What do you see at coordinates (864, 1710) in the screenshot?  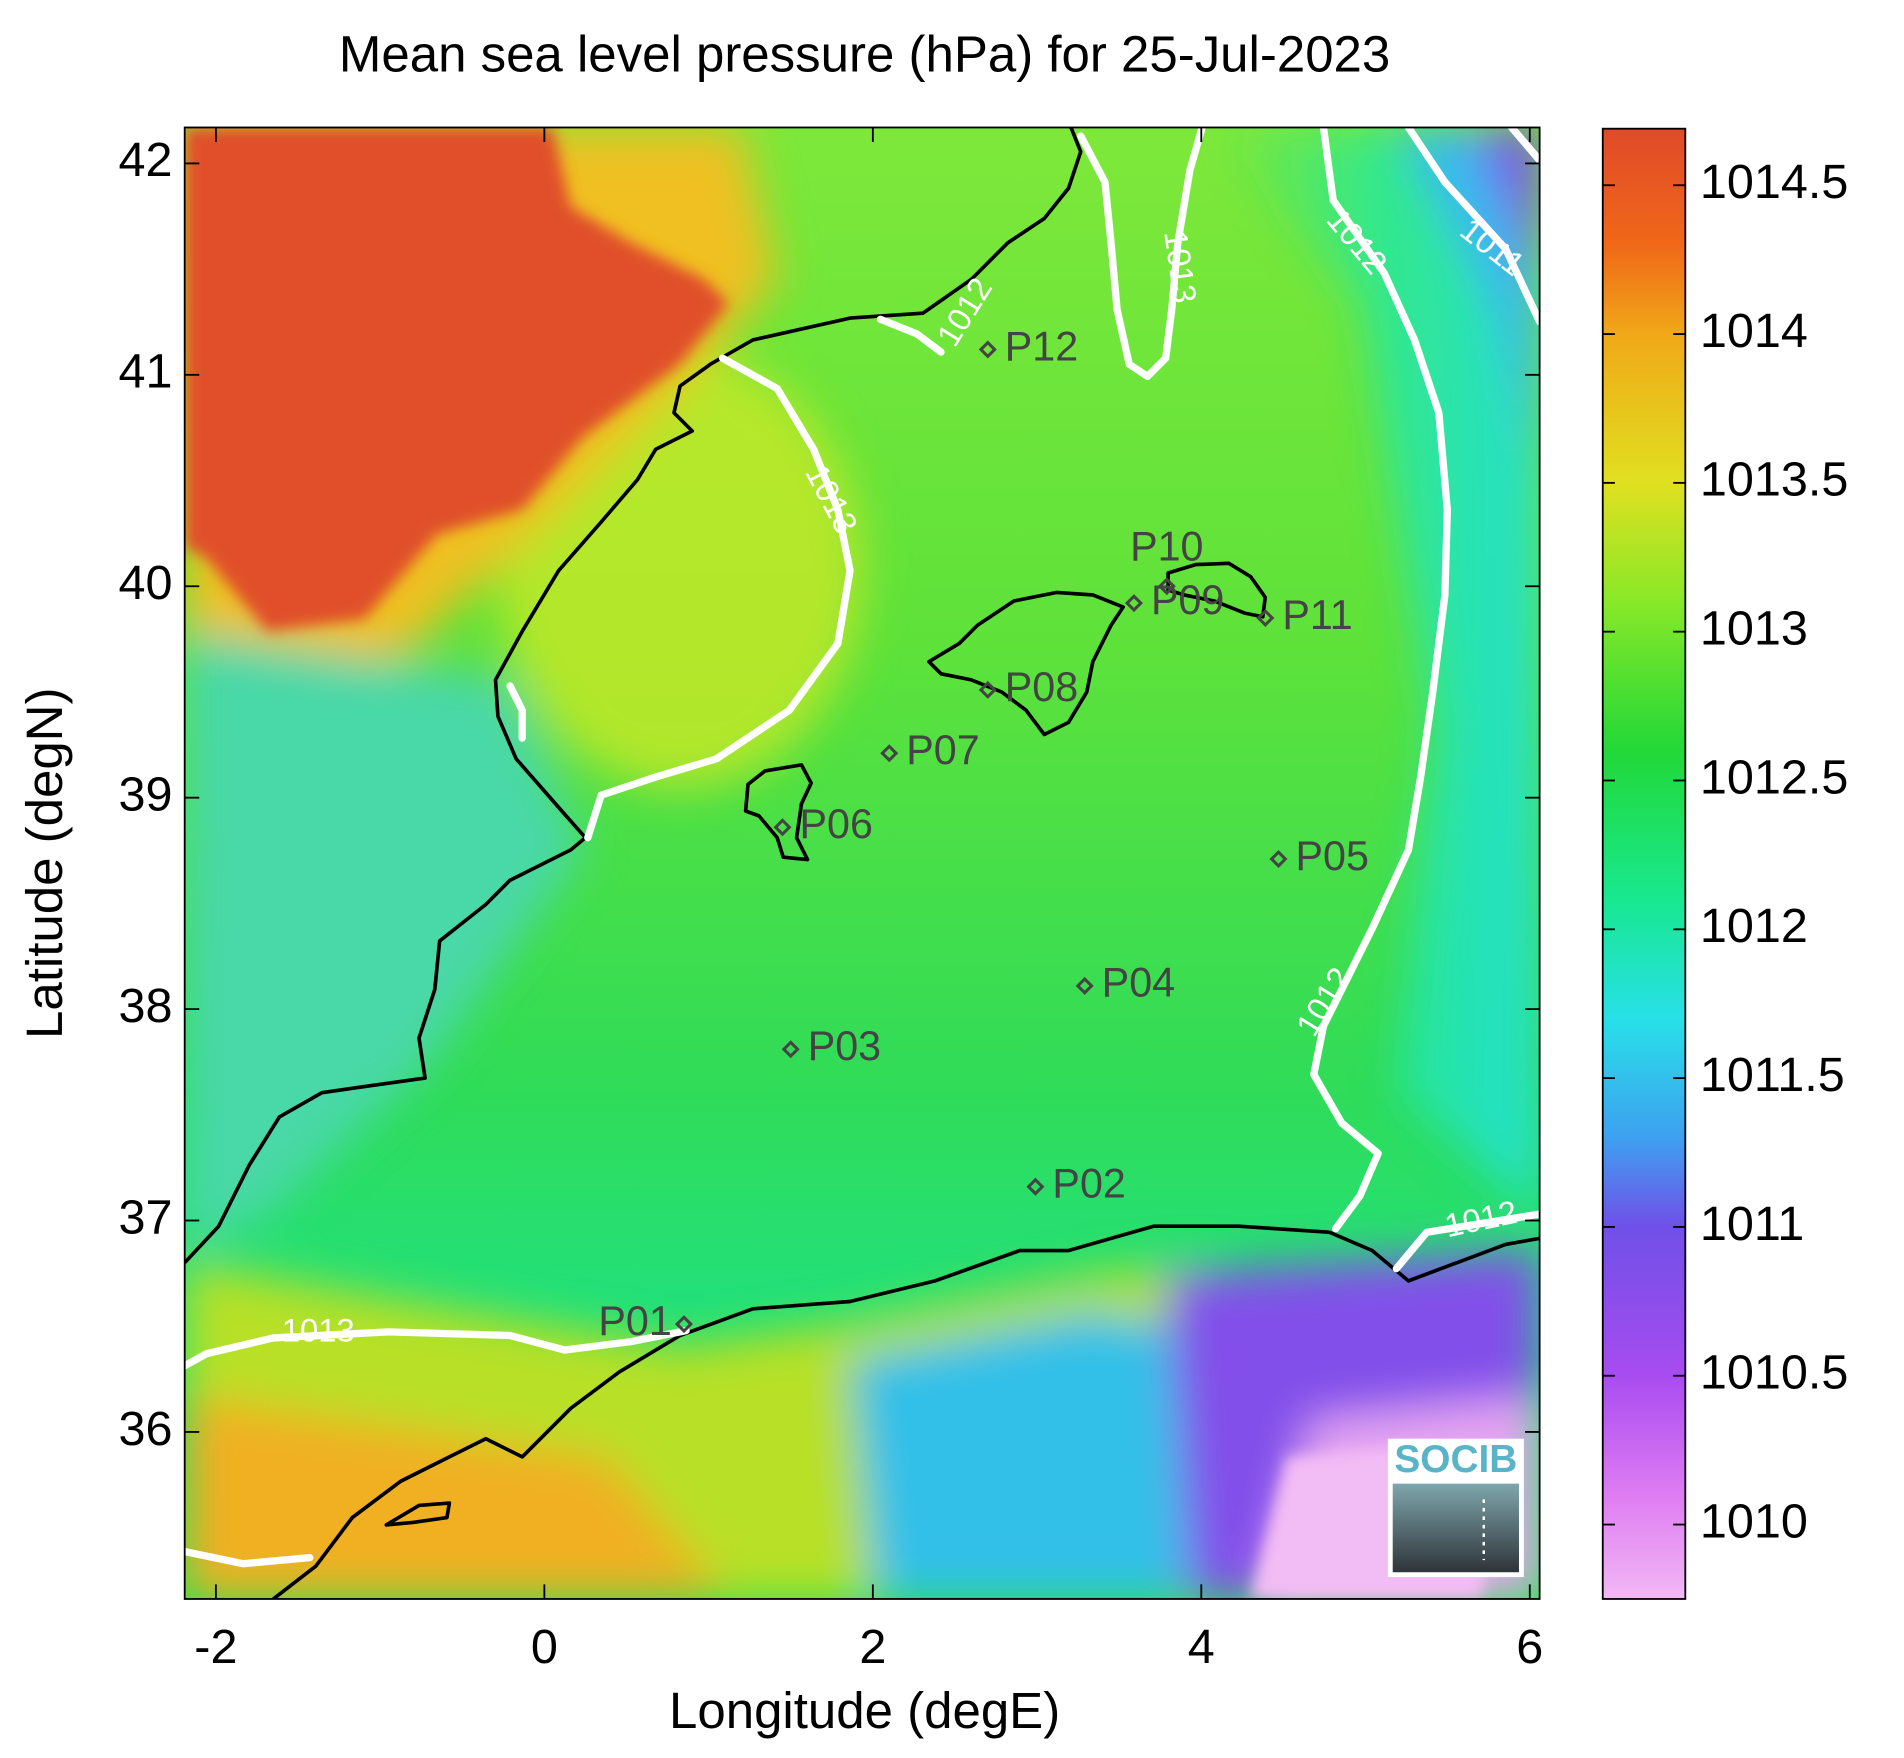 I see `x-axis-label: Longitude (degE)` at bounding box center [864, 1710].